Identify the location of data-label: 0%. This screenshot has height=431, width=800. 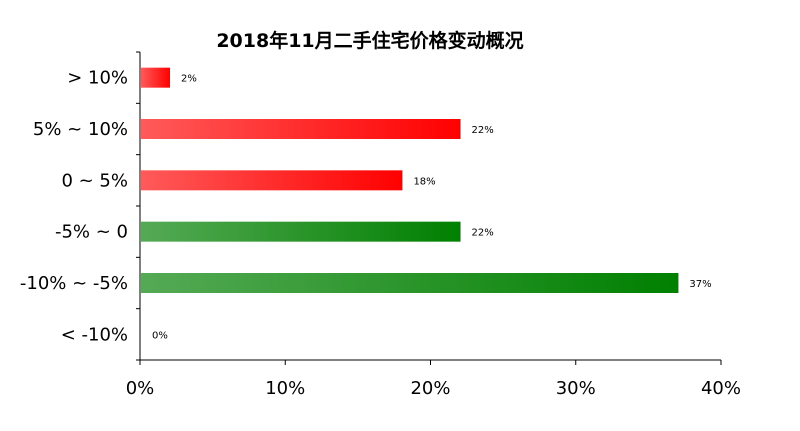
(160, 335).